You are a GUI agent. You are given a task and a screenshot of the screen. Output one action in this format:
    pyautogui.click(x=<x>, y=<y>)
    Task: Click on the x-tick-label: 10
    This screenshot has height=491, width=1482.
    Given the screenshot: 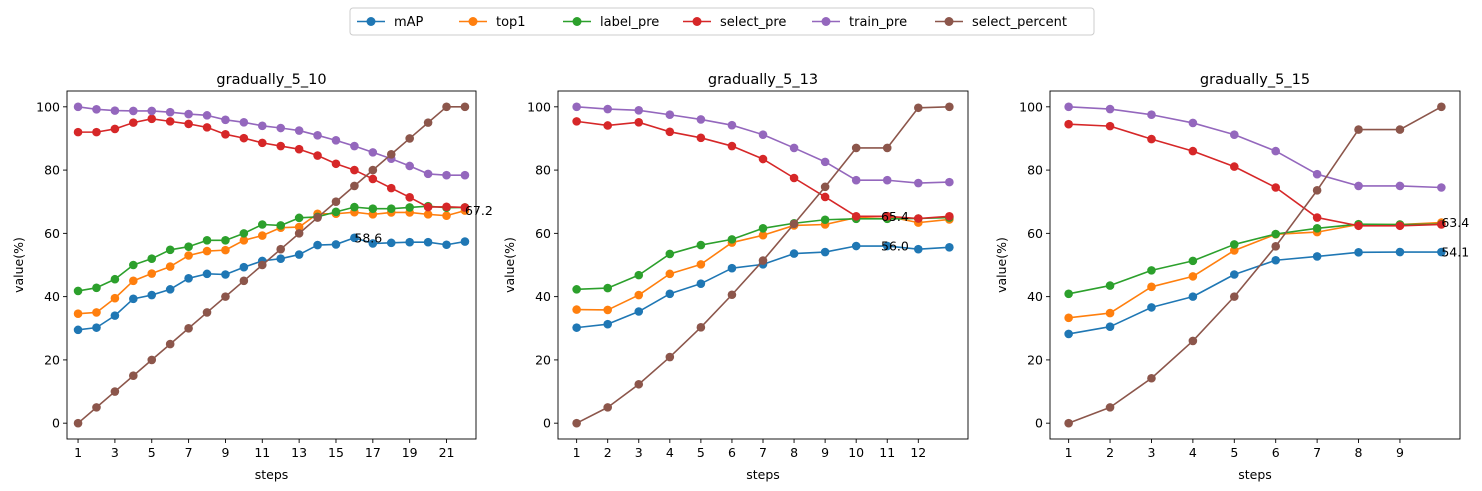 What is the action you would take?
    pyautogui.click(x=856, y=452)
    